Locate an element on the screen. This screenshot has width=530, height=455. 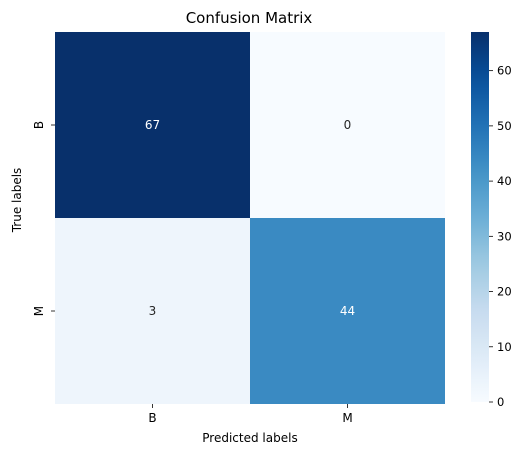
cell-value-label: 0 is located at coordinates (348, 125).